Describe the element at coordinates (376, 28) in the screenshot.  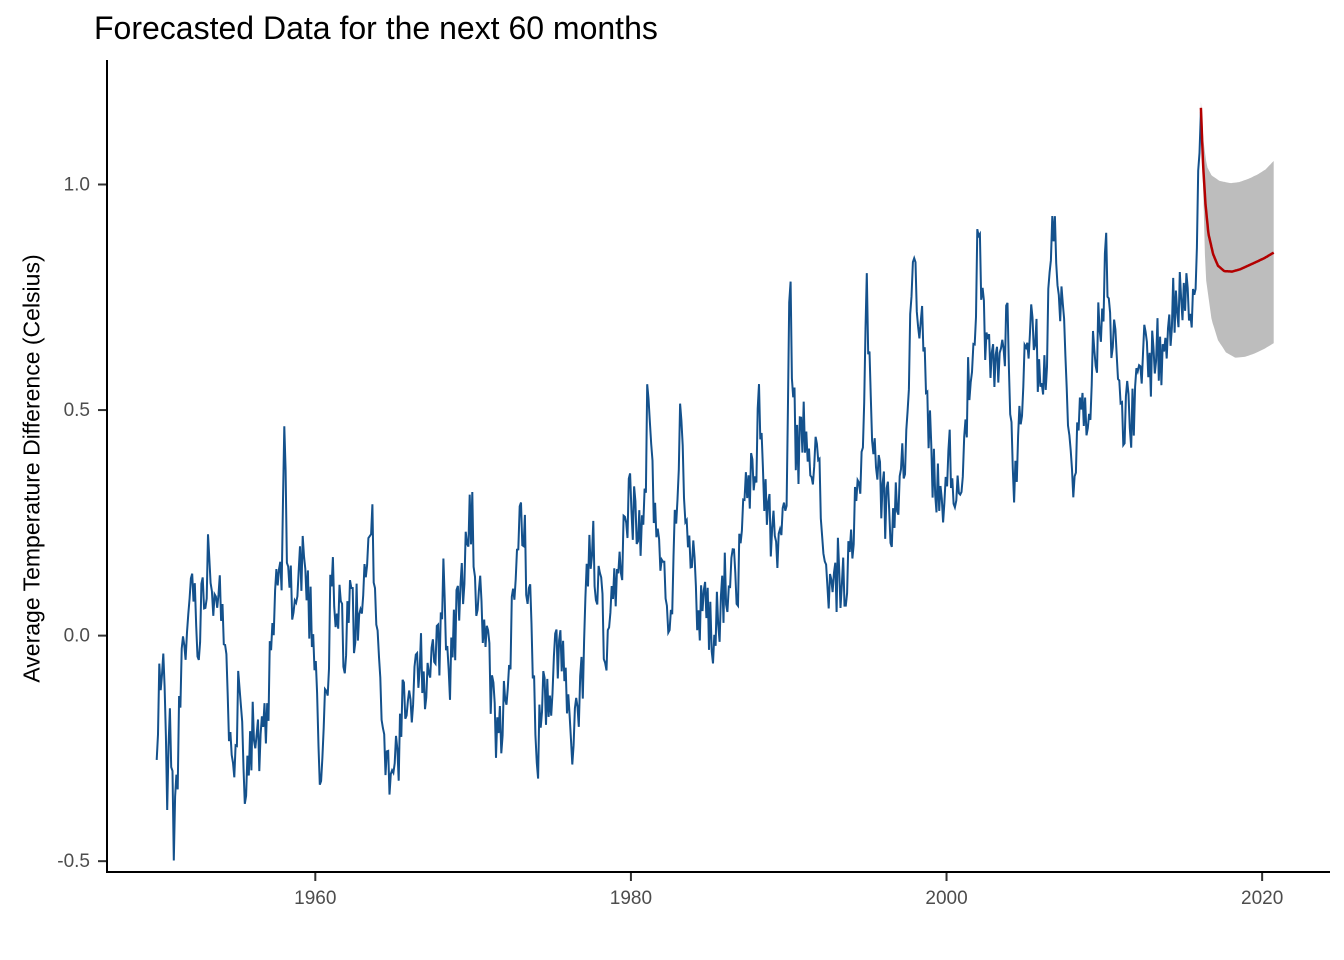
I see `chart-title: Forecasted Data for the next 60 months` at that location.